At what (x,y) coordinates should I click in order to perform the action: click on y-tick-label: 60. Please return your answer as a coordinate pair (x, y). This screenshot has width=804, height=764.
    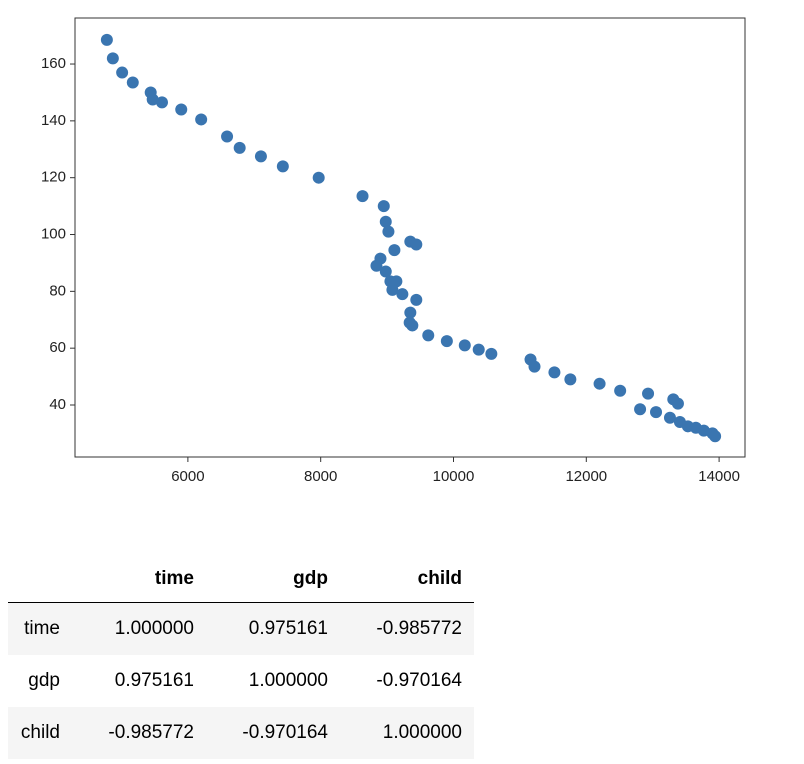
    Looking at the image, I should click on (57, 347).